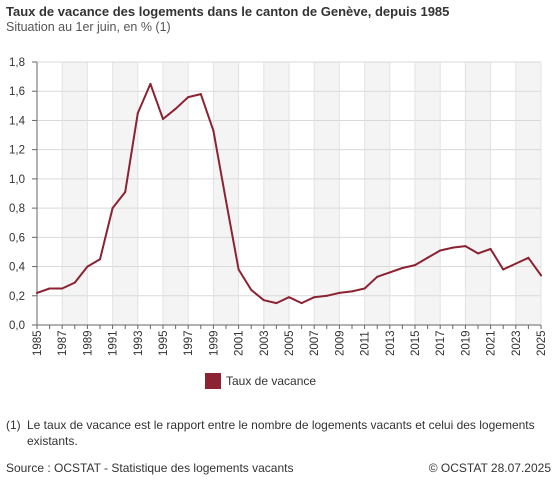 The height and width of the screenshot is (480, 557). I want to click on y-tick-label: 0,6, so click(17, 238).